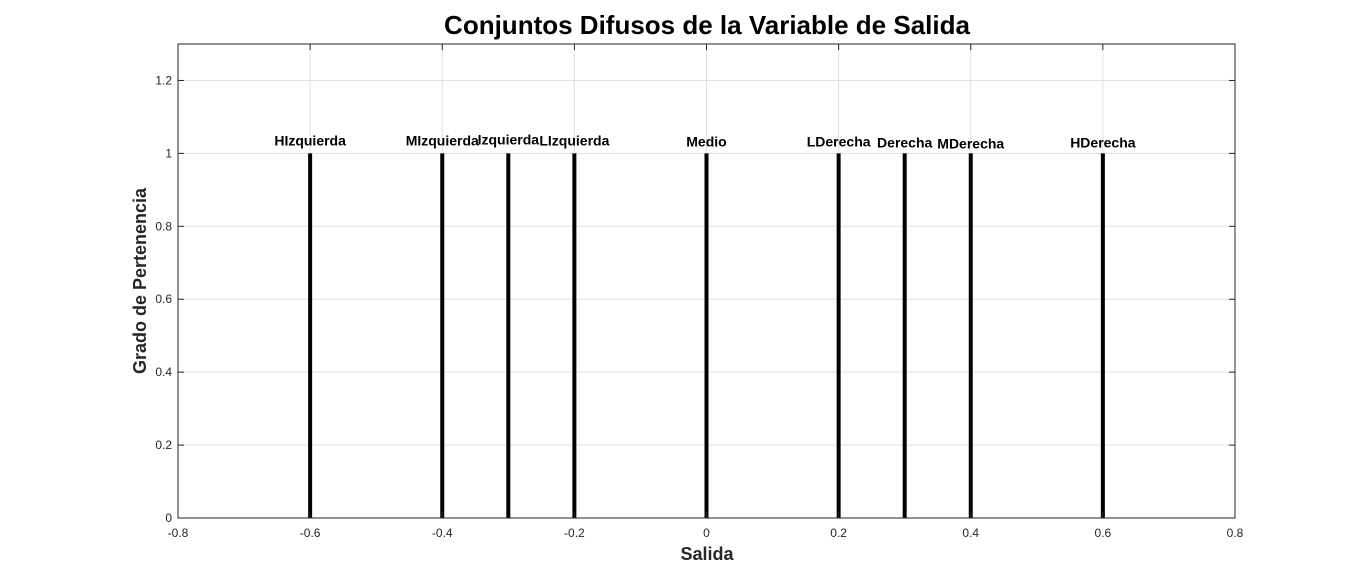  What do you see at coordinates (140, 280) in the screenshot?
I see `y-axis-label: Grado de Pertenencia` at bounding box center [140, 280].